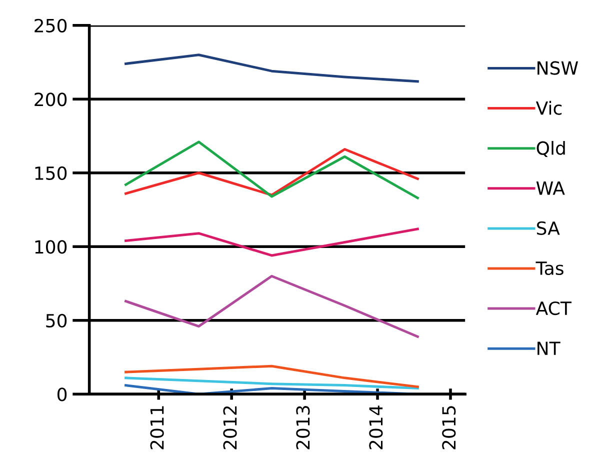  What do you see at coordinates (550, 148) in the screenshot?
I see `legend-label: Qld` at bounding box center [550, 148].